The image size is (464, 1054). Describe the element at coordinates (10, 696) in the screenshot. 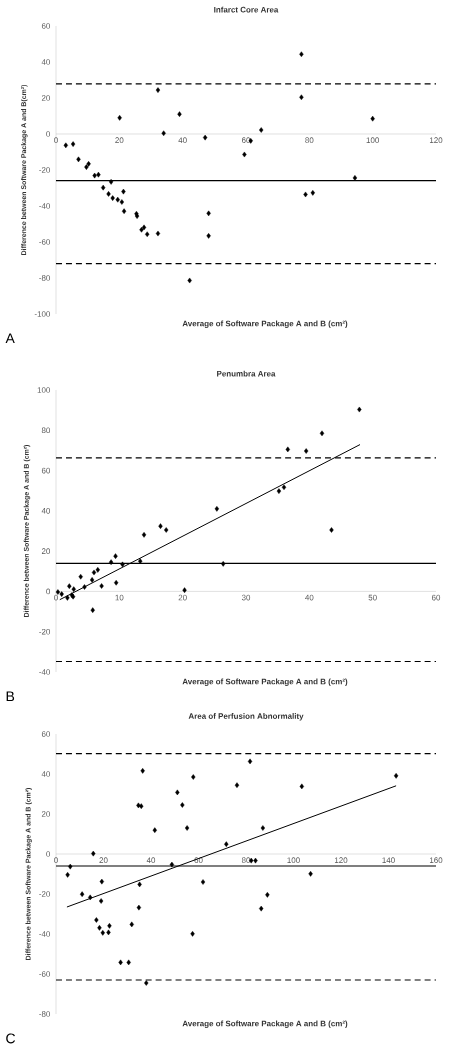

I see `text: B` at that location.